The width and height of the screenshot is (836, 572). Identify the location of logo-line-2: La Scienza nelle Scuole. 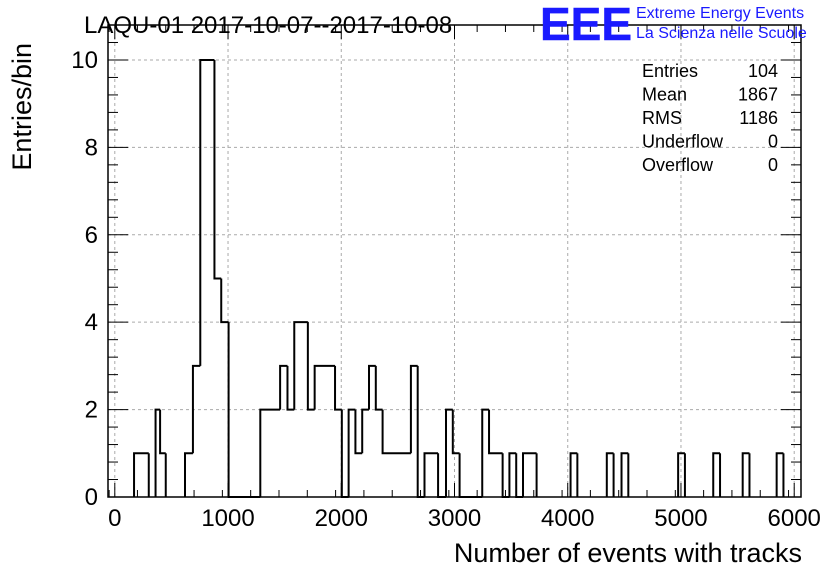
(721, 33).